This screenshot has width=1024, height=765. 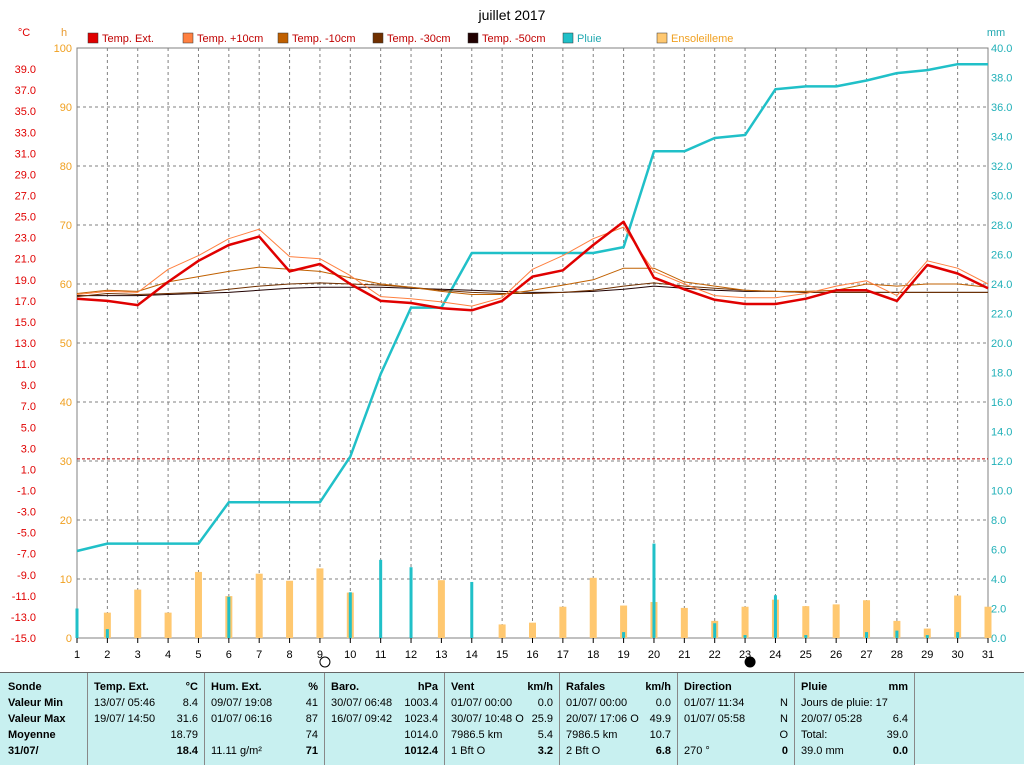 I want to click on series-line, so click(x=532, y=266).